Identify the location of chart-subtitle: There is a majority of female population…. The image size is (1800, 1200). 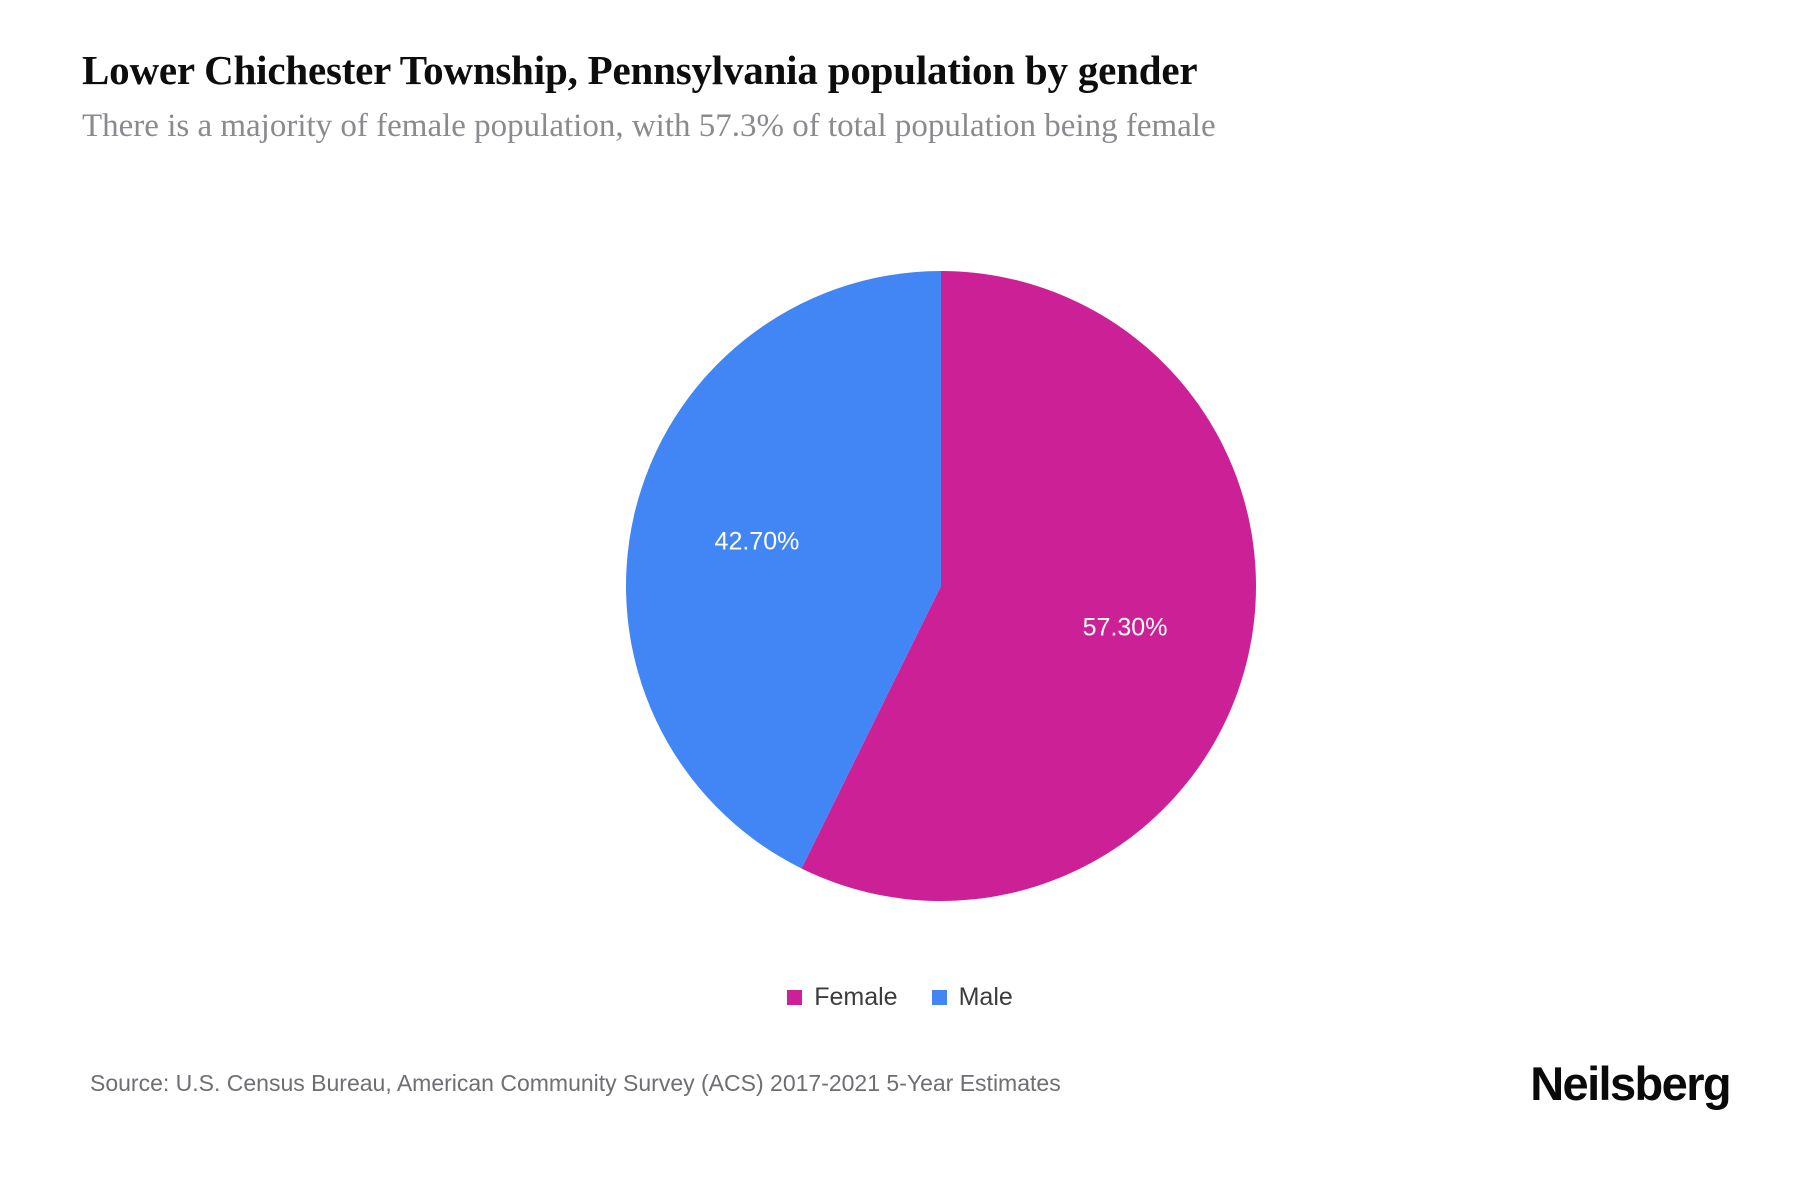
(649, 125).